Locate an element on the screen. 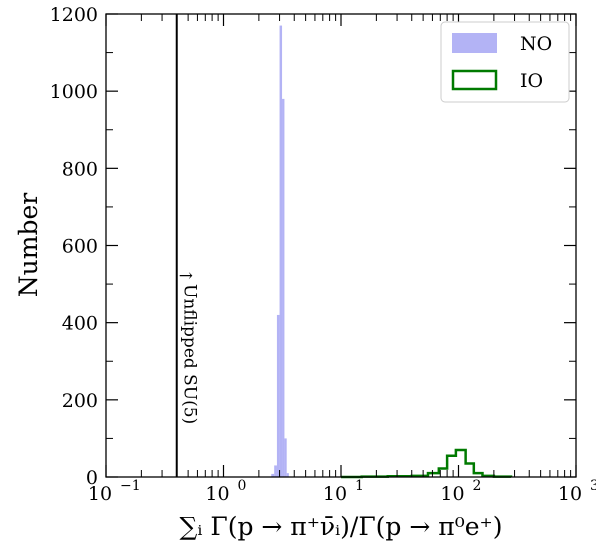 Image resolution: width=596 pixels, height=548 pixels. no-series-bars is located at coordinates (280, 251).